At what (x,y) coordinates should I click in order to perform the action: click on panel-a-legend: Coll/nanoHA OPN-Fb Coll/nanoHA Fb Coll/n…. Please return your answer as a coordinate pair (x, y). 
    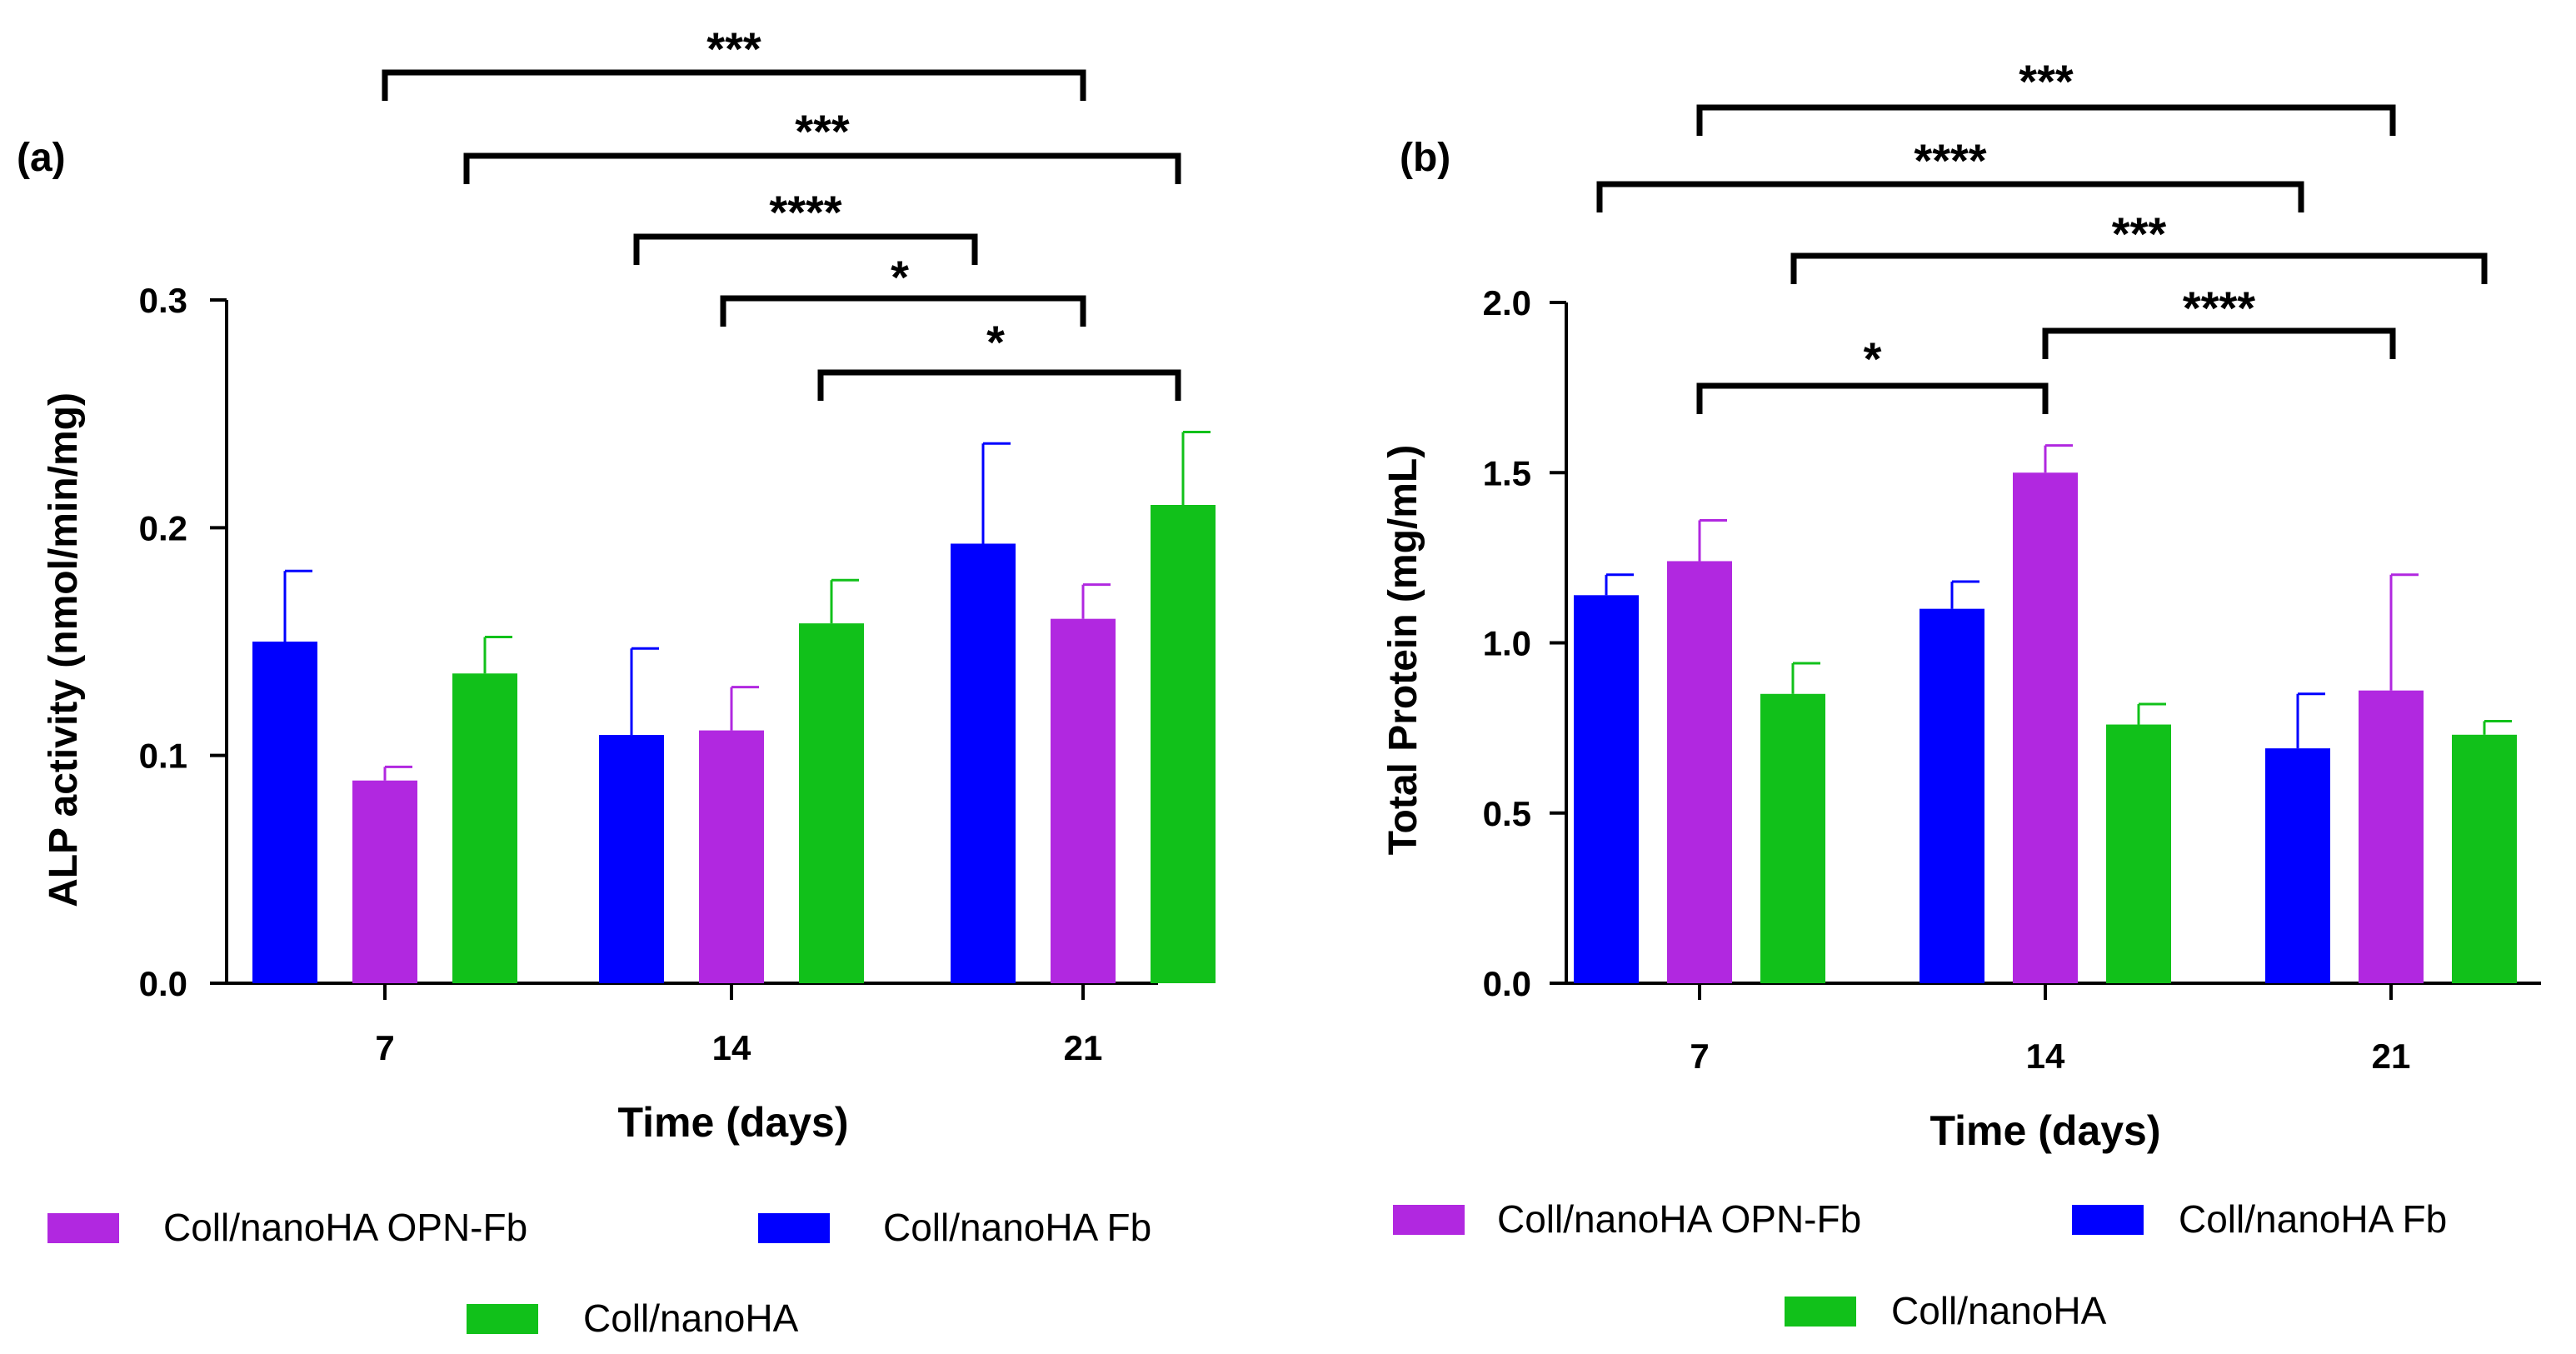
    Looking at the image, I should click on (599, 1273).